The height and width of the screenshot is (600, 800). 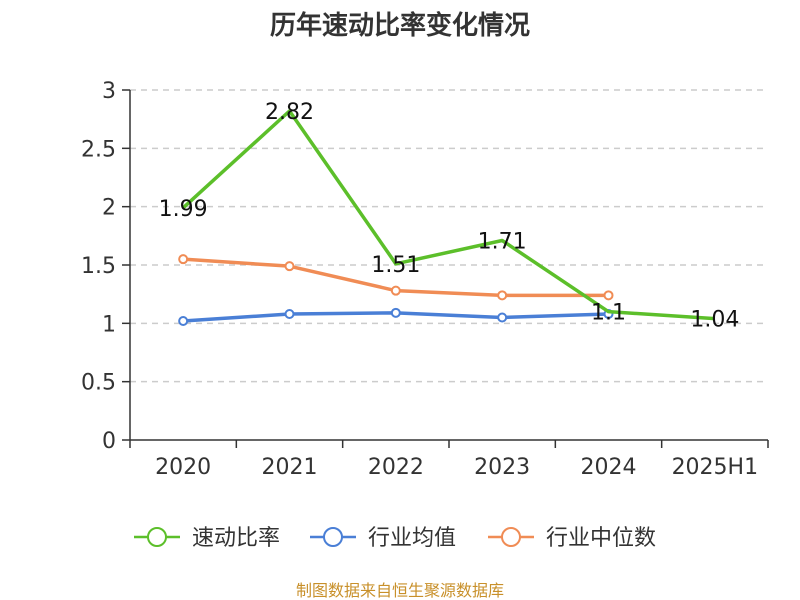 What do you see at coordinates (98, 266) in the screenshot?
I see `y-tick-label: 1.5` at bounding box center [98, 266].